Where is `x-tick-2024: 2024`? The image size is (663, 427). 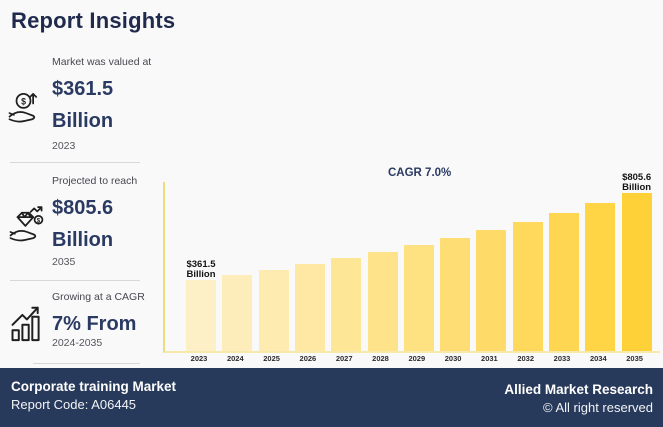
x-tick-2024: 2024 is located at coordinates (235, 358).